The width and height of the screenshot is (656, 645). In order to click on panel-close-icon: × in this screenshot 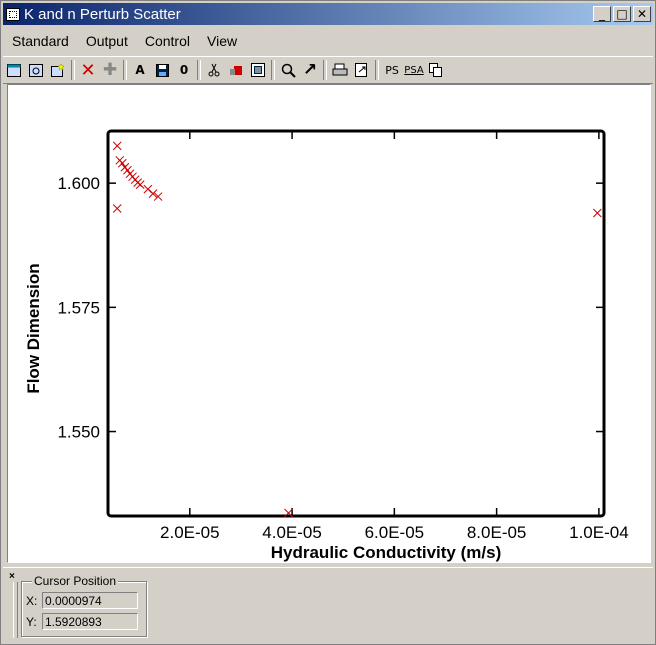, I will do `click(12, 576)`.